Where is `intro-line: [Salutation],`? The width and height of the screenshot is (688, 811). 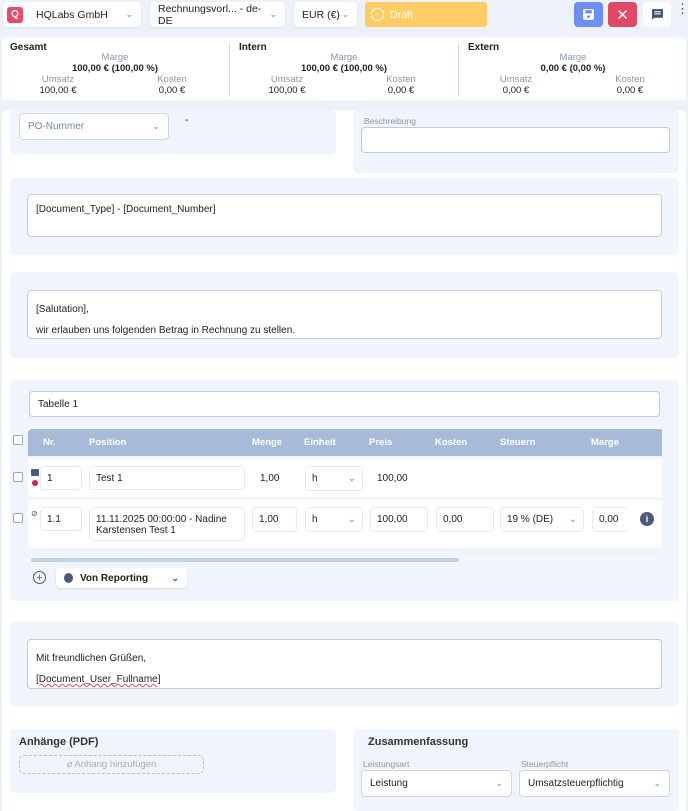
intro-line: [Salutation], is located at coordinates (62, 309).